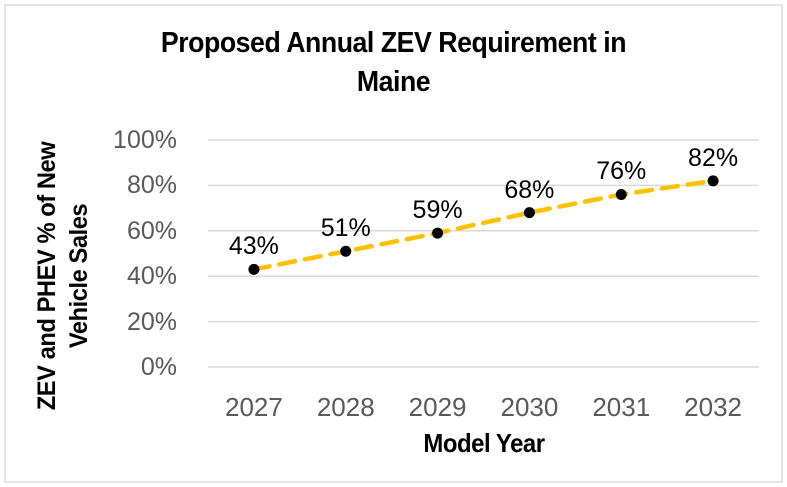  Describe the element at coordinates (484, 443) in the screenshot. I see `x-axis-title: Model Year` at that location.